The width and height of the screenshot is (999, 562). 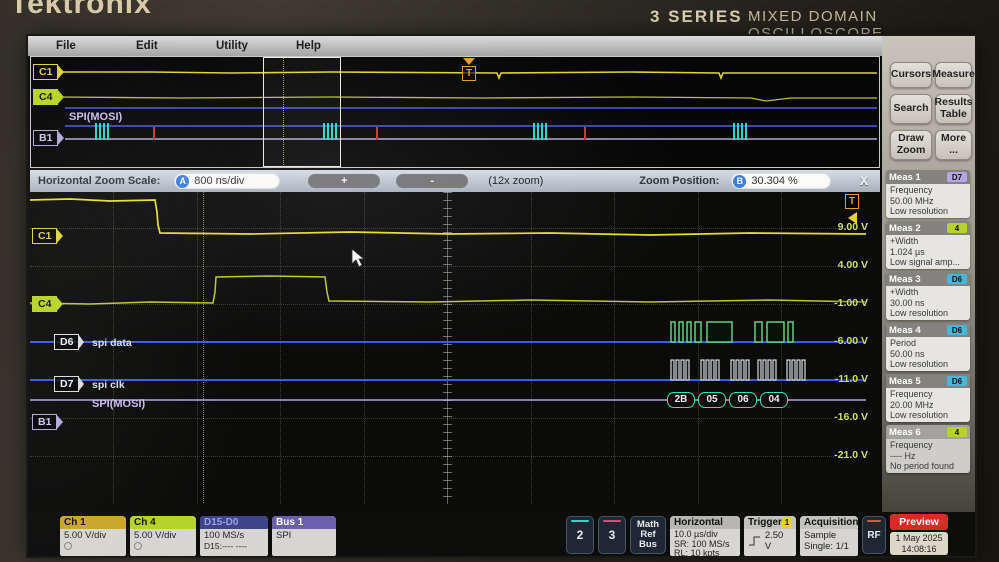 I want to click on zoom-scale-label: Horizontal Zoom Scale:, so click(x=99, y=181).